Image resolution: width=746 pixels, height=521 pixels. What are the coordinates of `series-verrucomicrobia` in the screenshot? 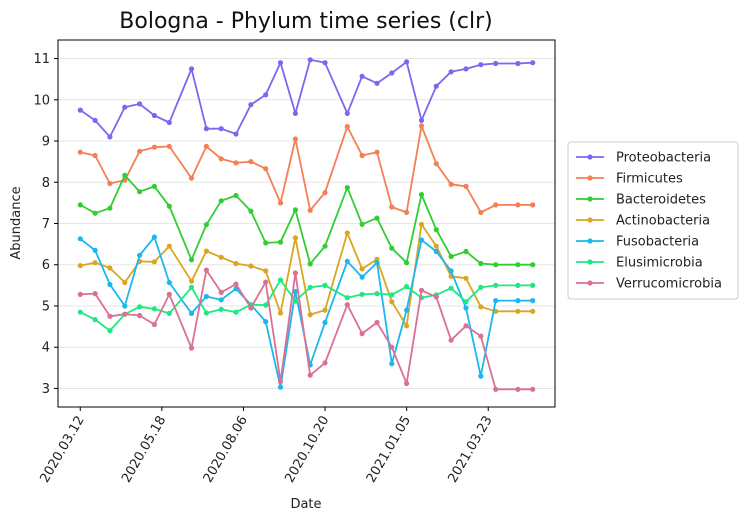 It's located at (306, 329).